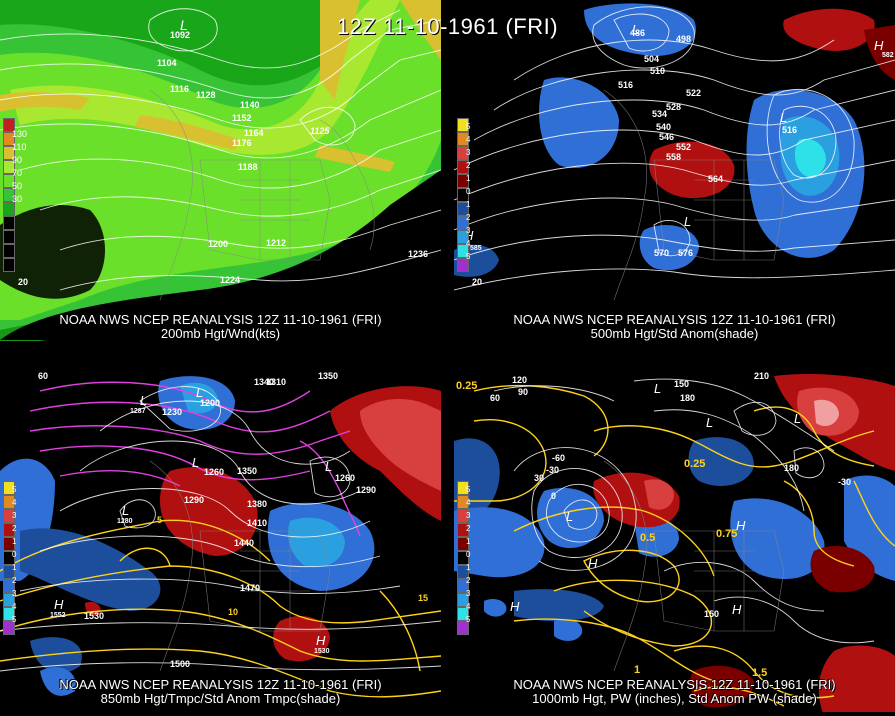 Image resolution: width=895 pixels, height=716 pixels. Describe the element at coordinates (447, 26) in the screenshot. I see `main-title: 12Z 11-10-1961 (FRI)` at that location.